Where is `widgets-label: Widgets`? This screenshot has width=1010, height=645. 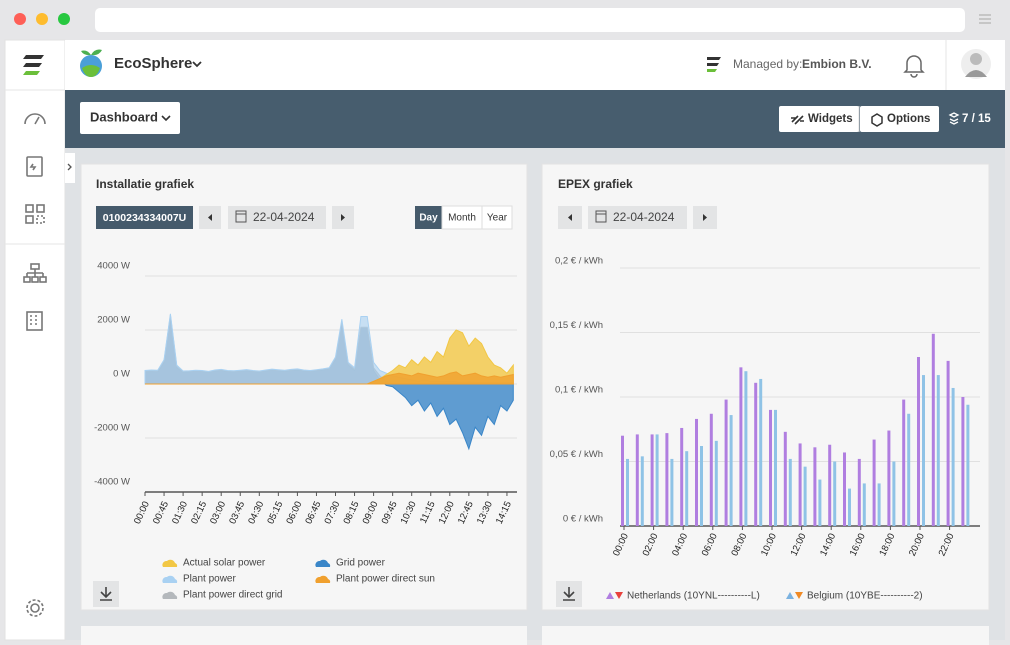
widgets-label: Widgets is located at coordinates (830, 119).